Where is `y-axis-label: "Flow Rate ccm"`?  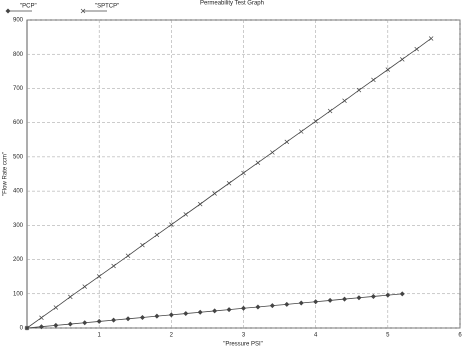 y-axis-label: "Flow Rate ccm" is located at coordinates (6, 174).